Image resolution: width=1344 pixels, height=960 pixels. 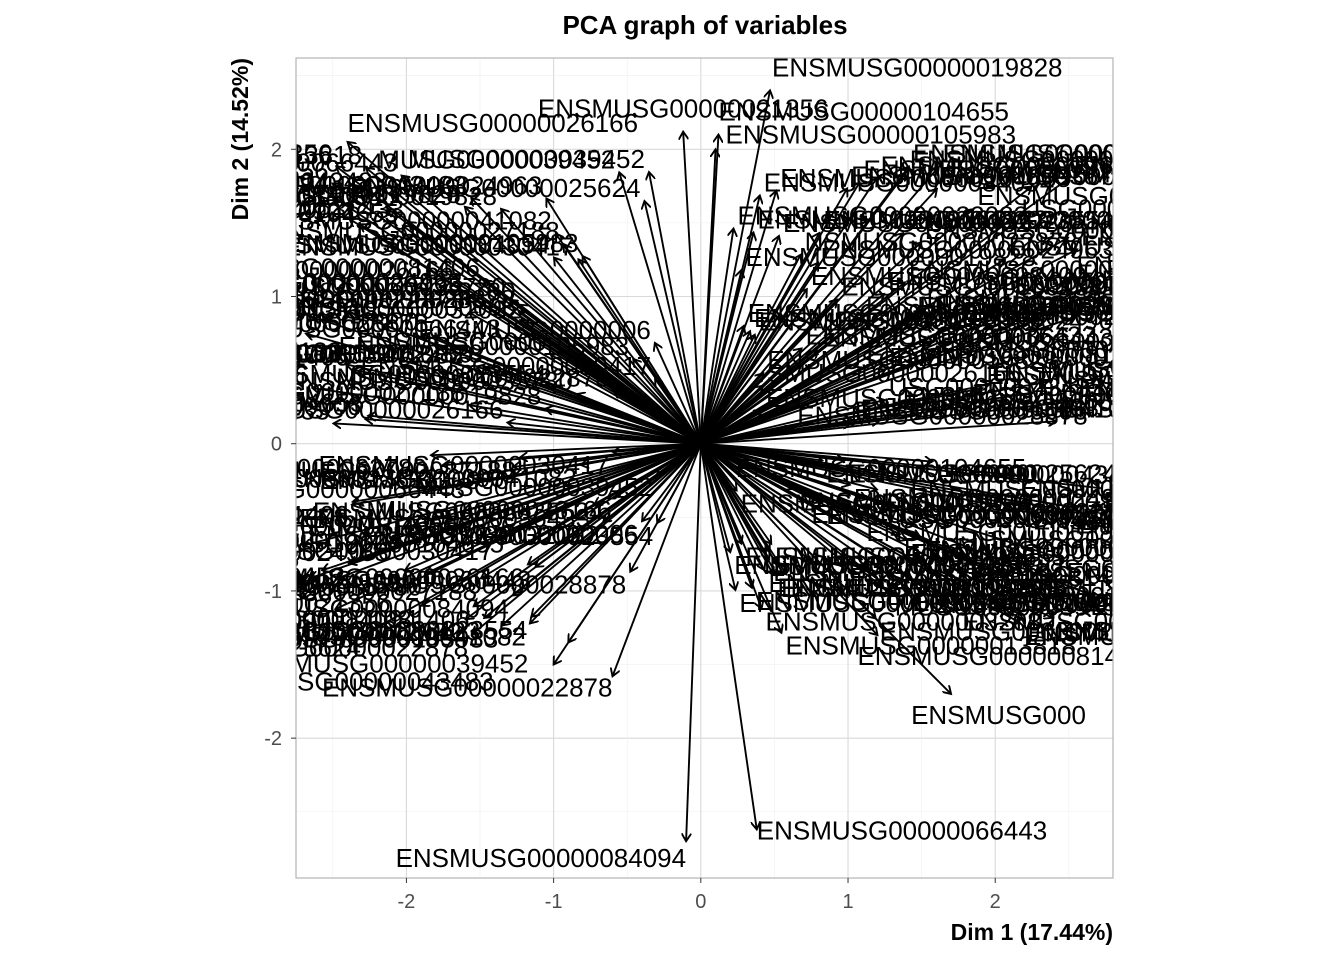 What do you see at coordinates (1212, 236) in the screenshot?
I see `variable-label: ENSMUSG00000025624` at bounding box center [1212, 236].